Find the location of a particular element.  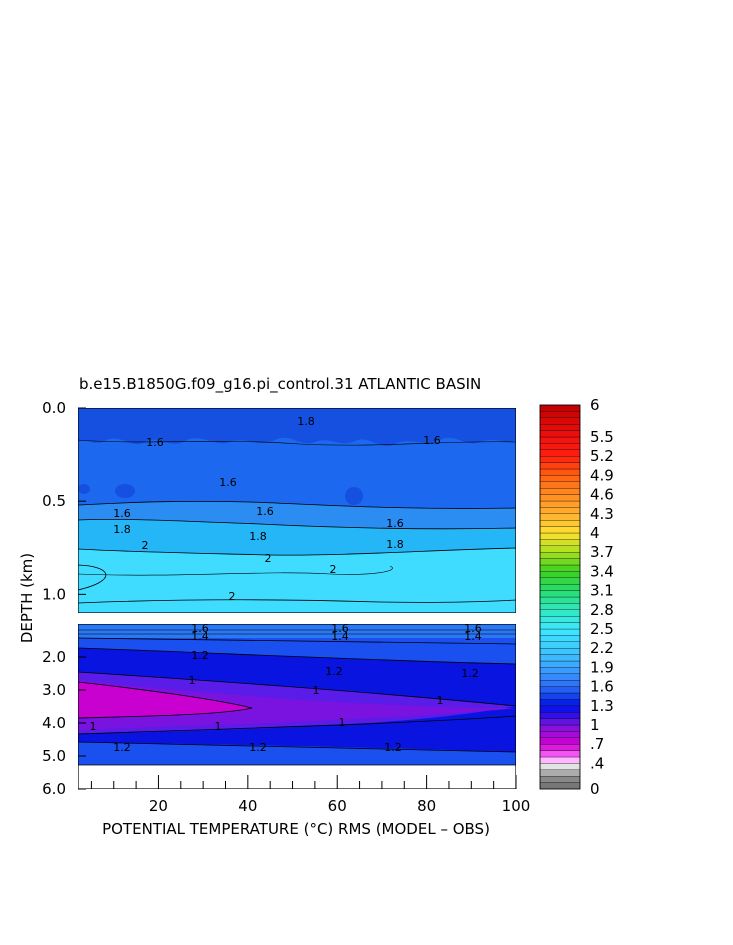

colorbar-tick-label: 4.3 is located at coordinates (602, 514).